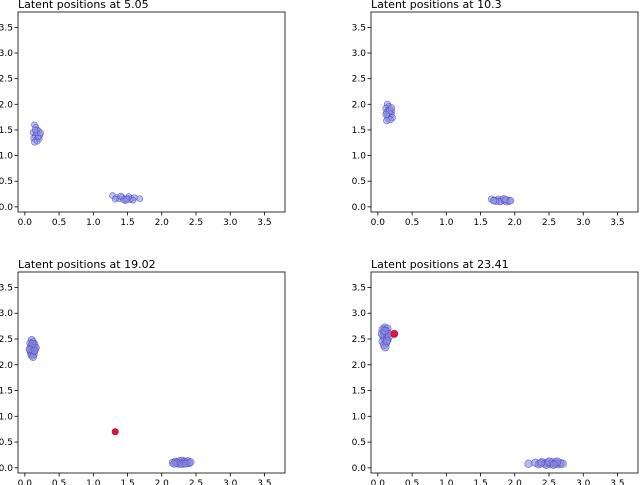 Image resolution: width=640 pixels, height=485 pixels. What do you see at coordinates (436, 5) in the screenshot?
I see `subplot-title: Latent positions at 10.3` at bounding box center [436, 5].